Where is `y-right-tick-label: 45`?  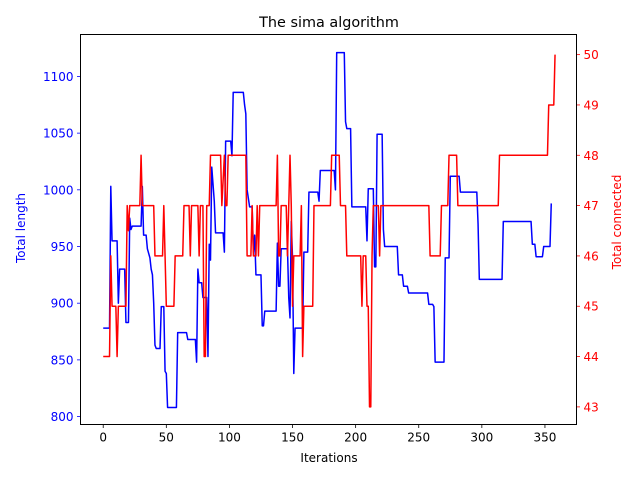
y-right-tick-label: 45 is located at coordinates (591, 307).